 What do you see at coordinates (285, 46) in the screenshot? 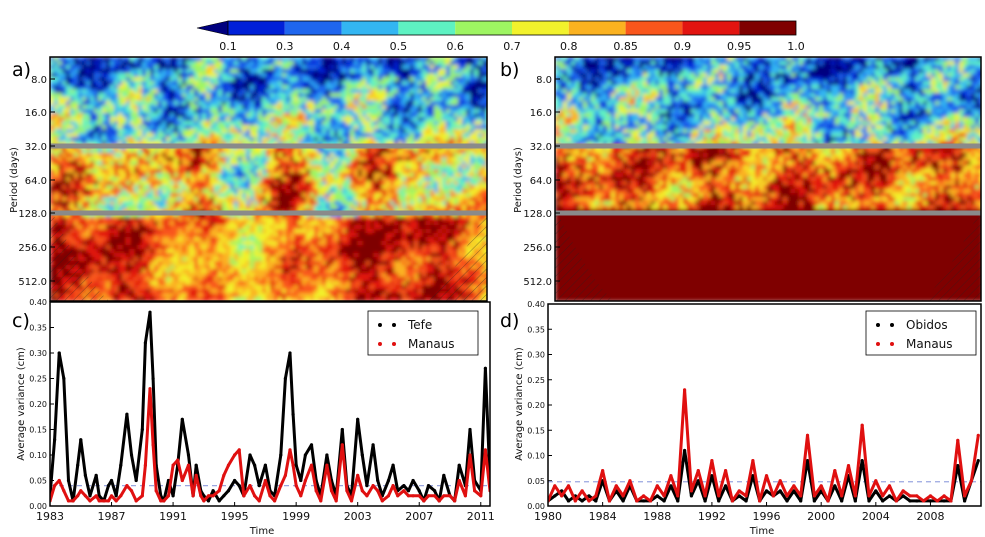
I see `colorbar-tick-label: 0.3` at bounding box center [285, 46].